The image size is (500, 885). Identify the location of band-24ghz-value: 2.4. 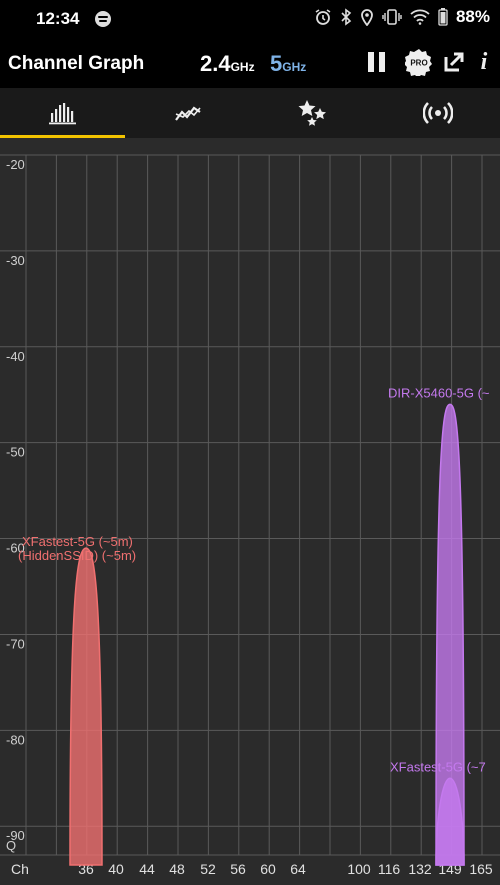
(215, 63).